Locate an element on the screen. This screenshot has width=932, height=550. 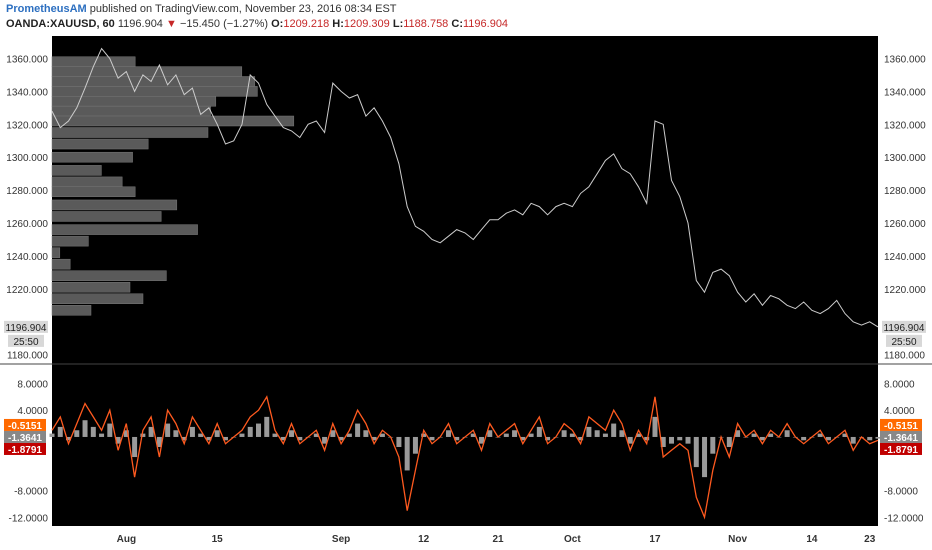
price-tick-label-right: 1220.000 is located at coordinates (905, 290).